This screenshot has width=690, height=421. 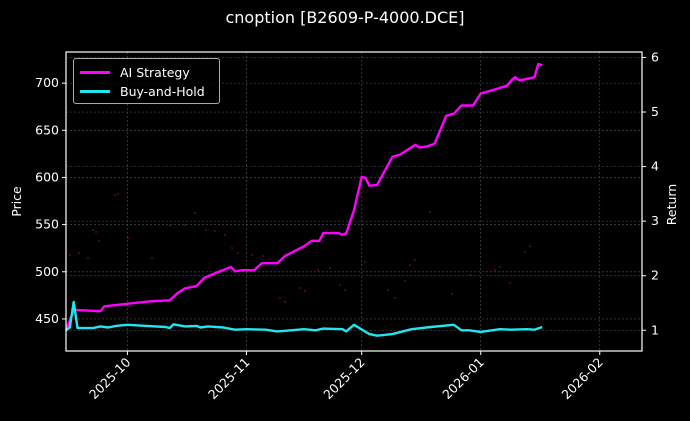 I want to click on svg-text: 2026-01, so click(x=463, y=379).